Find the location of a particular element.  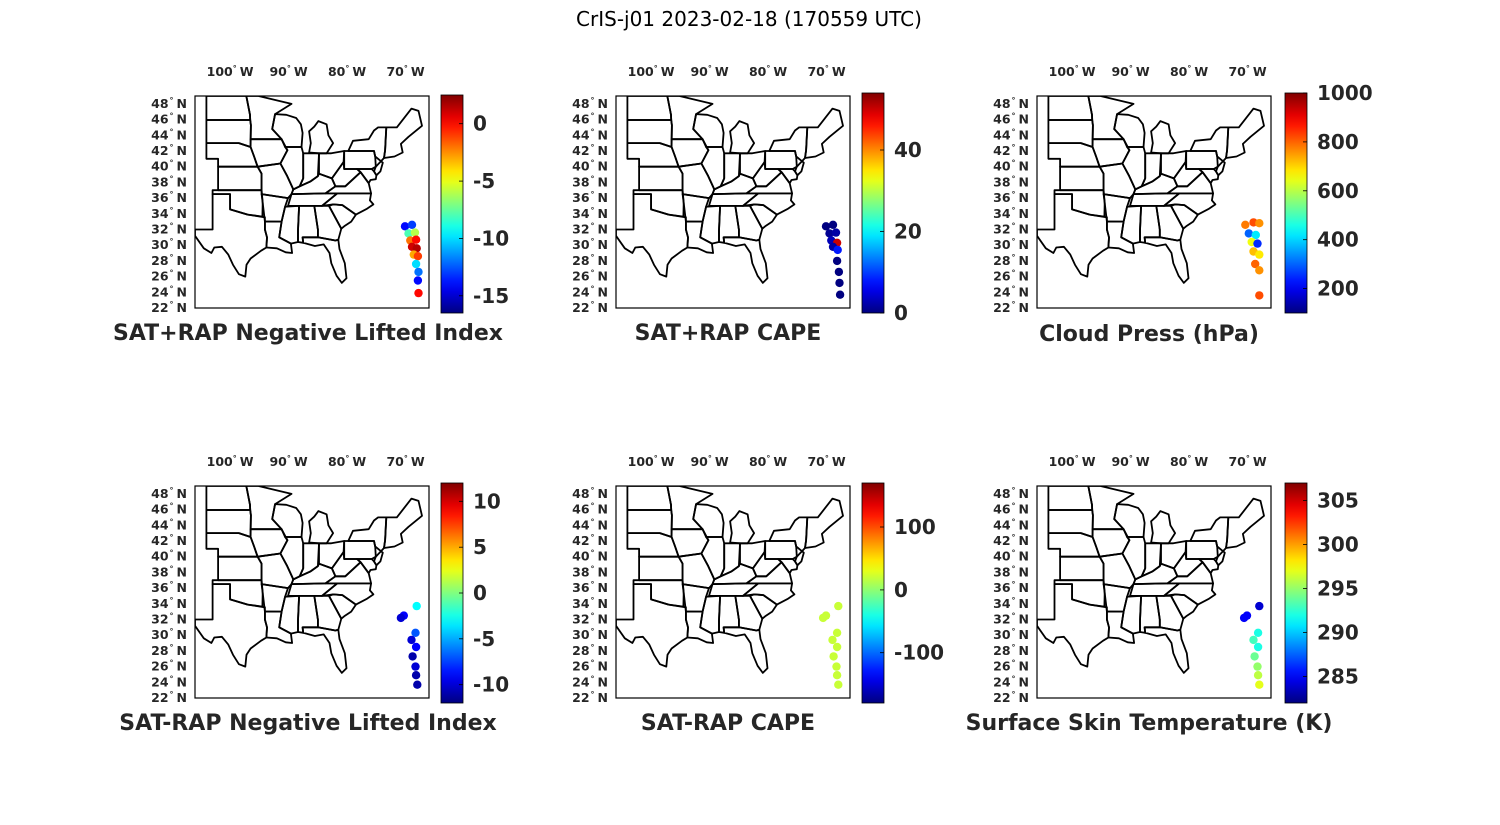

lat-tick-label: 32° N is located at coordinates (590, 229).